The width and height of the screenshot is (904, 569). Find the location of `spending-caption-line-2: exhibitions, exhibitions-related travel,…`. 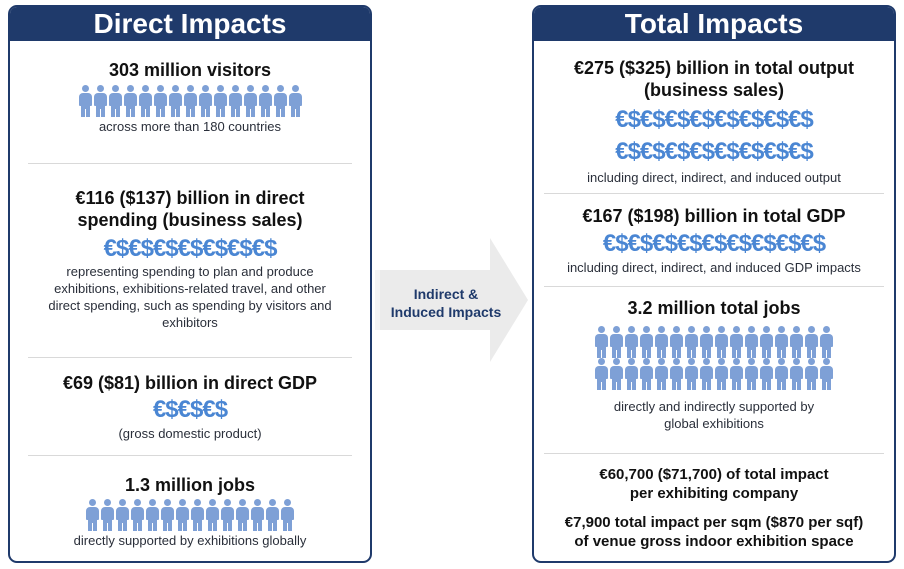

spending-caption-line-2: exhibitions, exhibitions-related travel,… is located at coordinates (190, 288).